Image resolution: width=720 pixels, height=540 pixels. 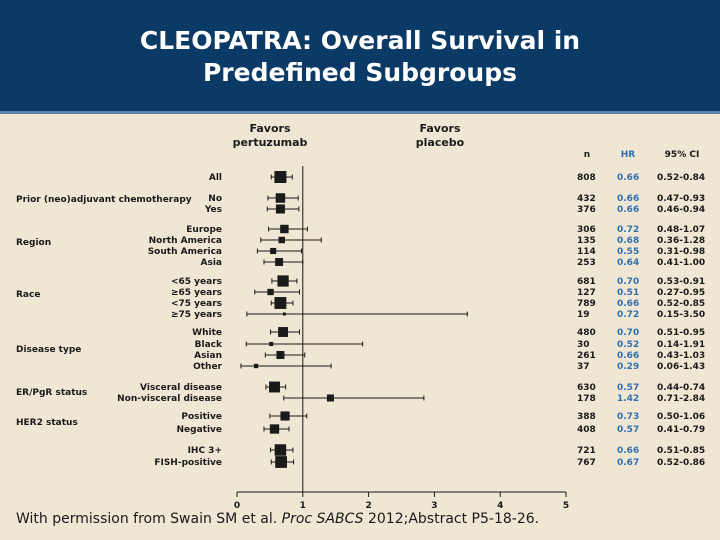 I want to click on hr-value-2-3: 0.64, so click(x=628, y=263).